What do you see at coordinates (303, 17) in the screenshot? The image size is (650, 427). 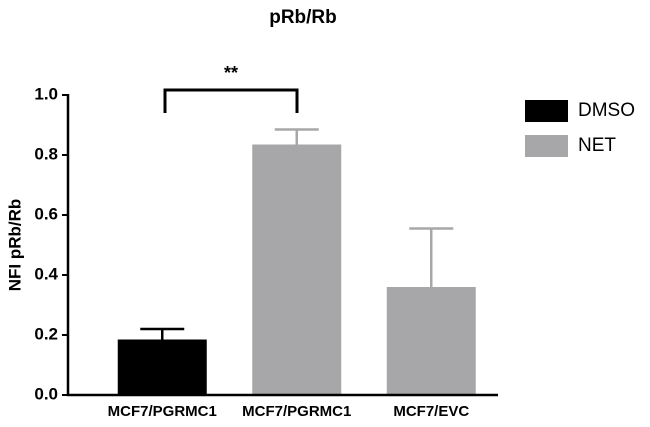 I see `chart-title: pRb/Rb` at bounding box center [303, 17].